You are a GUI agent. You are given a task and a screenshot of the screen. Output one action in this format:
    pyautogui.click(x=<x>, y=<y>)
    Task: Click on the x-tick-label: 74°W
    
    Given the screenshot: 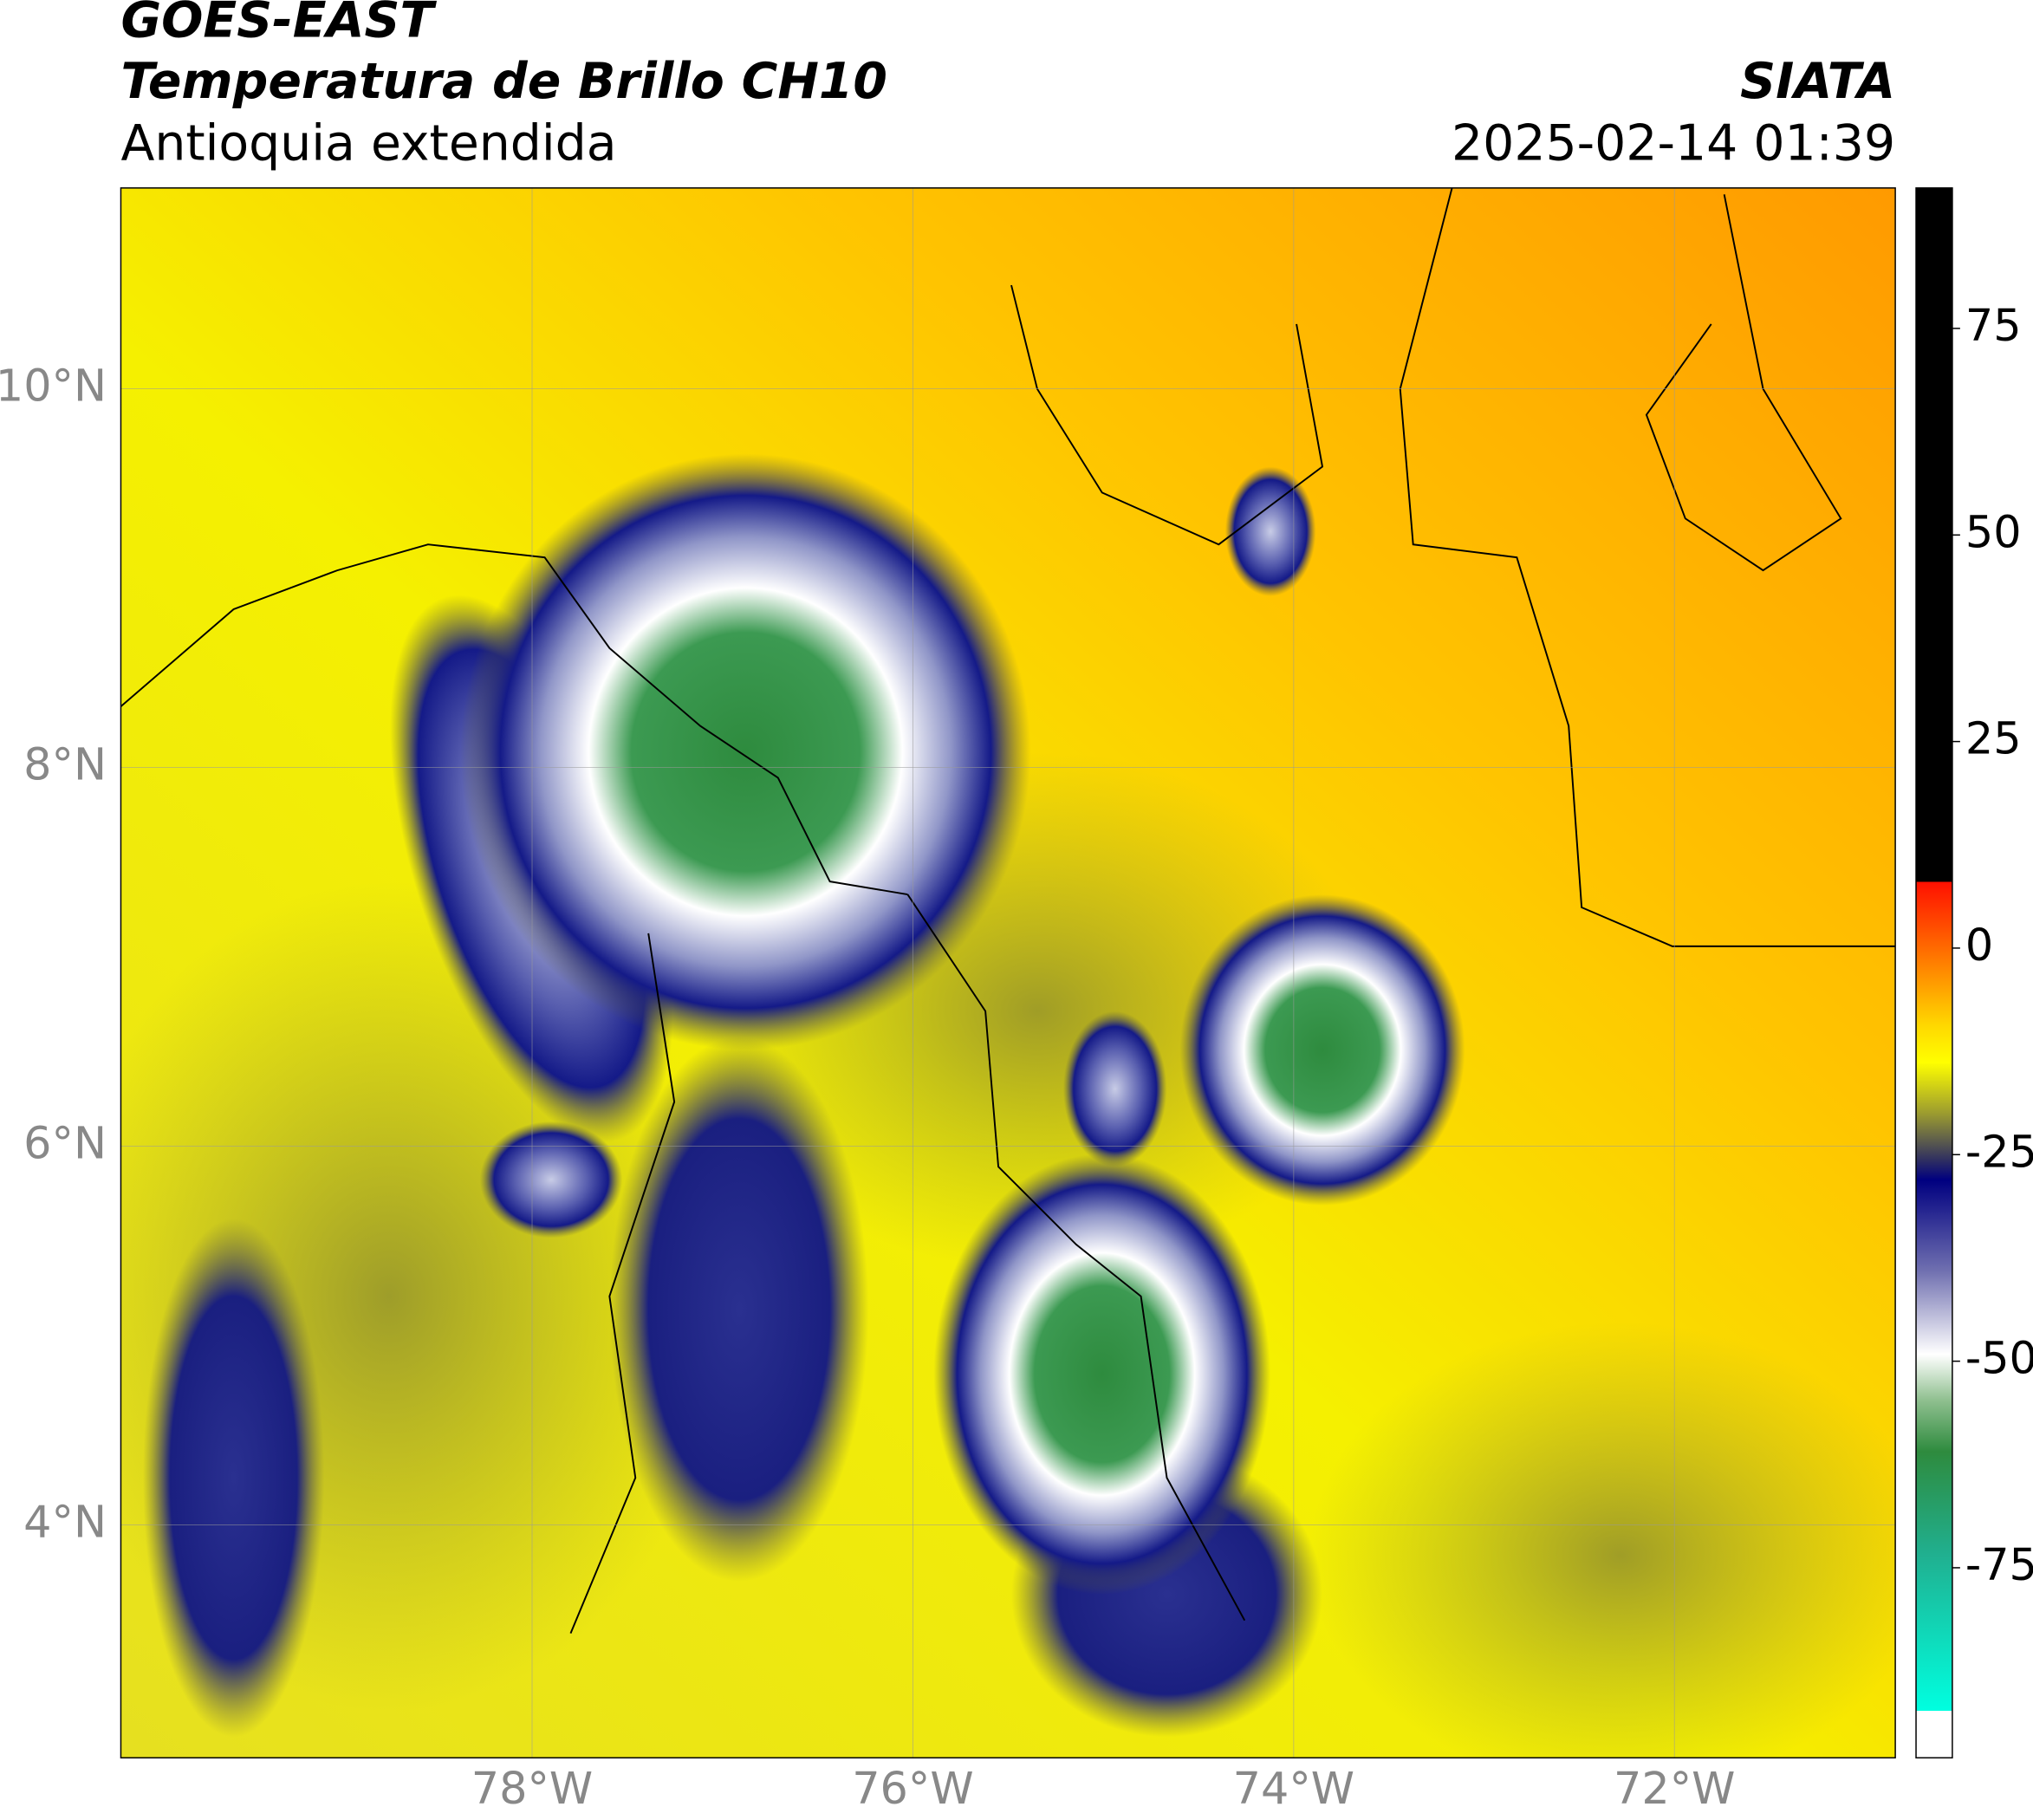 What is the action you would take?
    pyautogui.click(x=1293, y=1788)
    